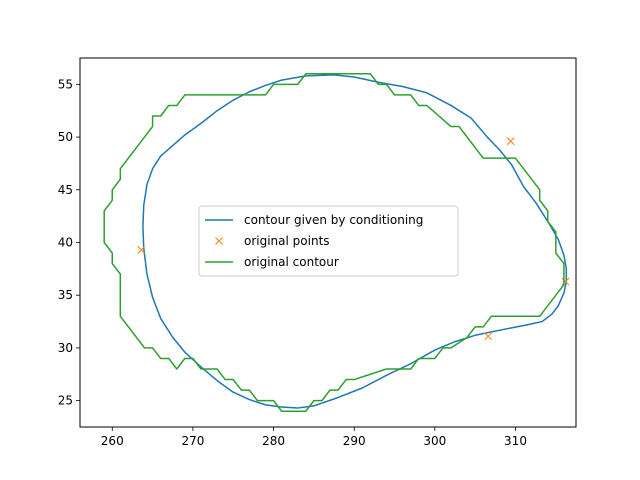  I want to click on y-tick-label-6: 55, so click(65, 84).